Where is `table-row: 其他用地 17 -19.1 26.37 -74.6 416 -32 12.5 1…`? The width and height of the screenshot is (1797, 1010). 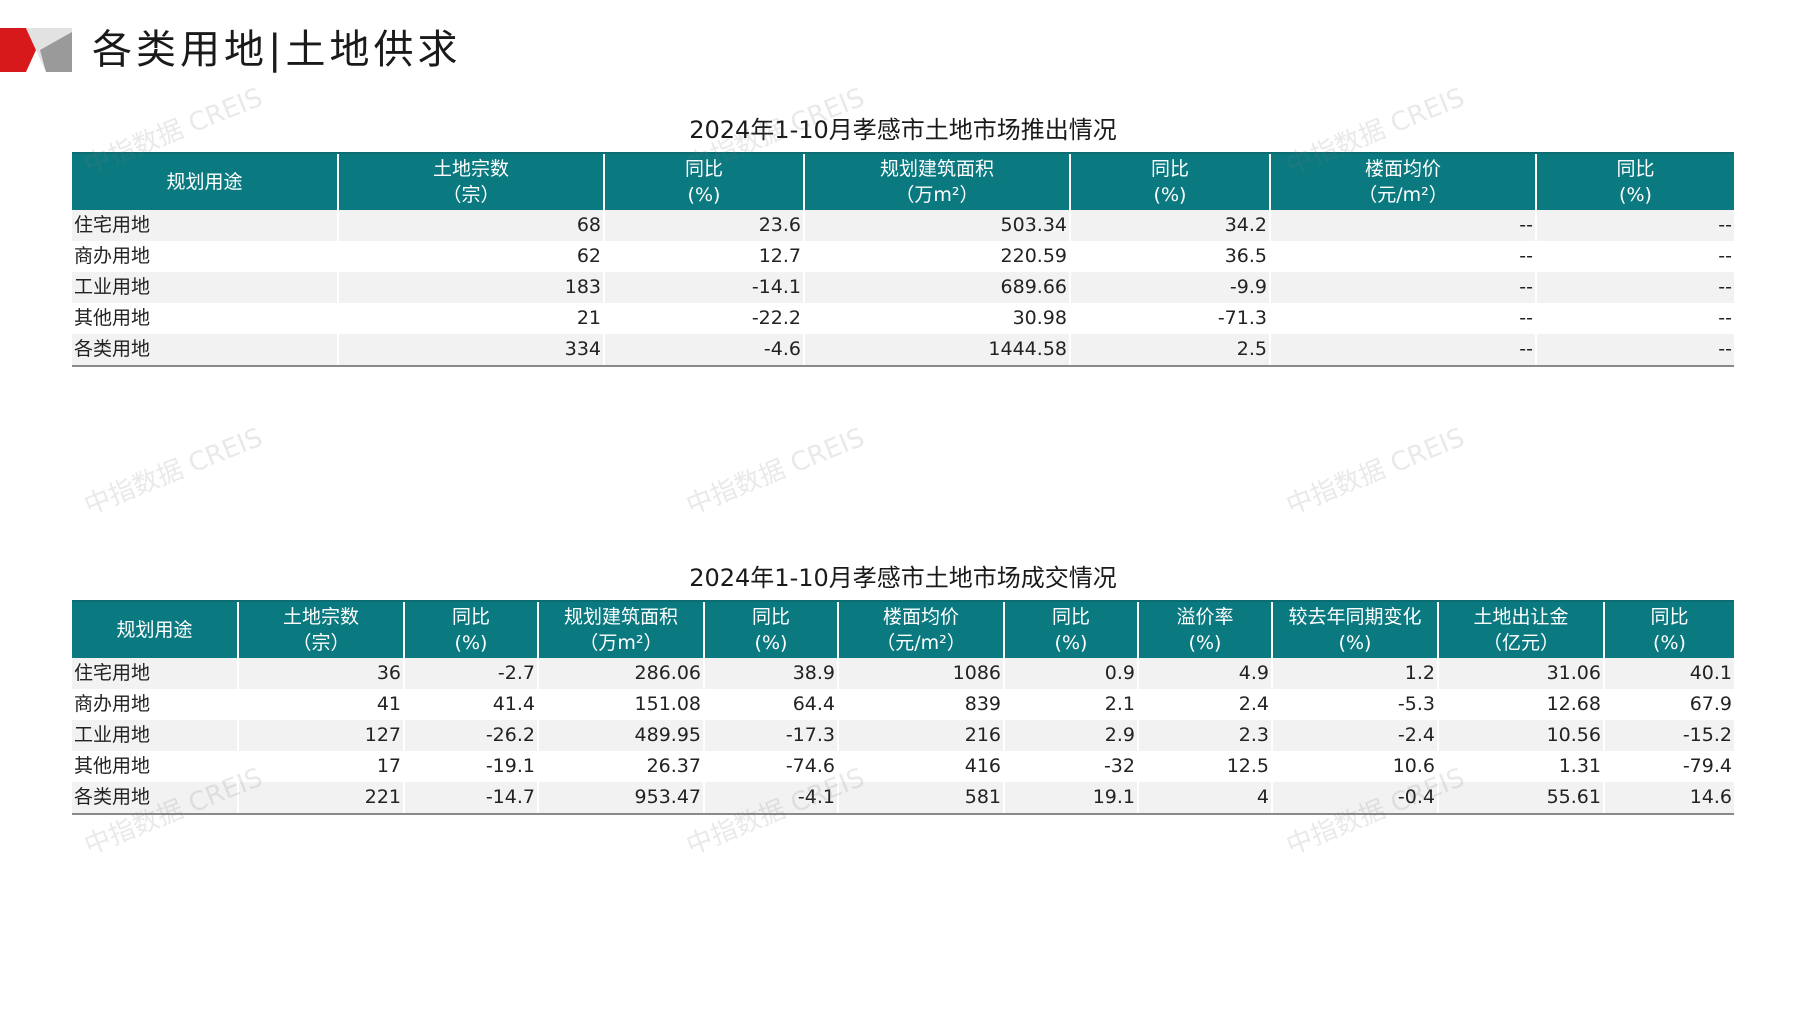 table-row: 其他用地 17 -19.1 26.37 -74.6 416 -32 12.5 1… is located at coordinates (903, 766).